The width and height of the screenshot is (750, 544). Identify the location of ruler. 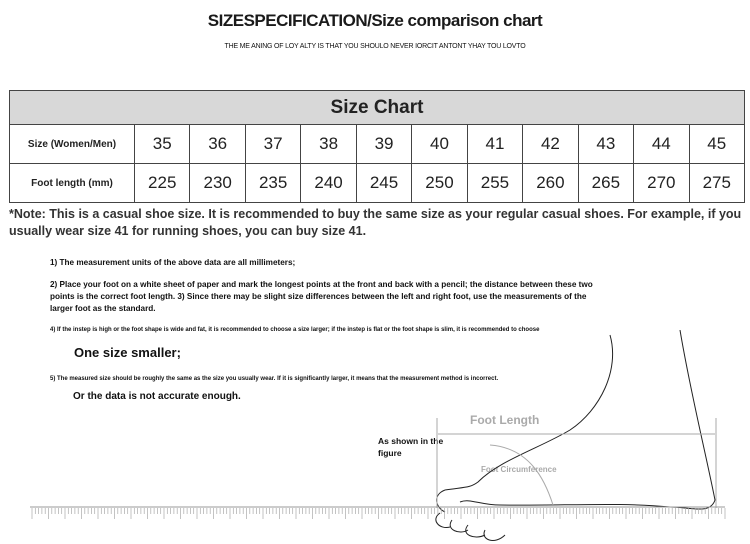
(378, 512).